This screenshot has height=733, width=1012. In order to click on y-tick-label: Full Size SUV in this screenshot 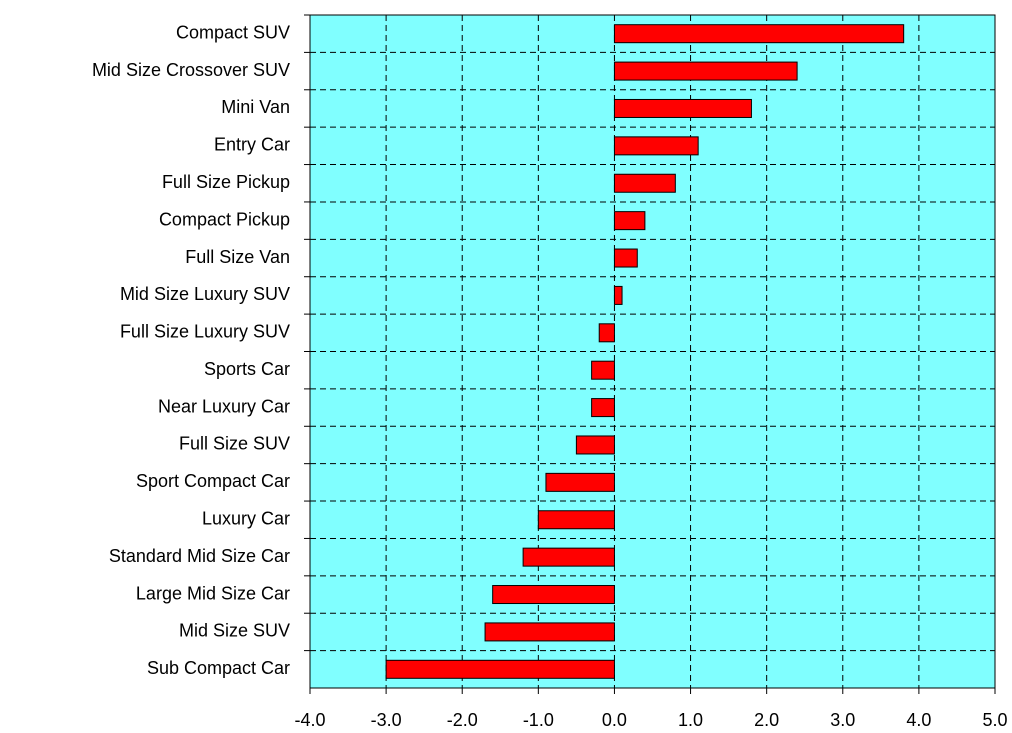, I will do `click(234, 444)`.